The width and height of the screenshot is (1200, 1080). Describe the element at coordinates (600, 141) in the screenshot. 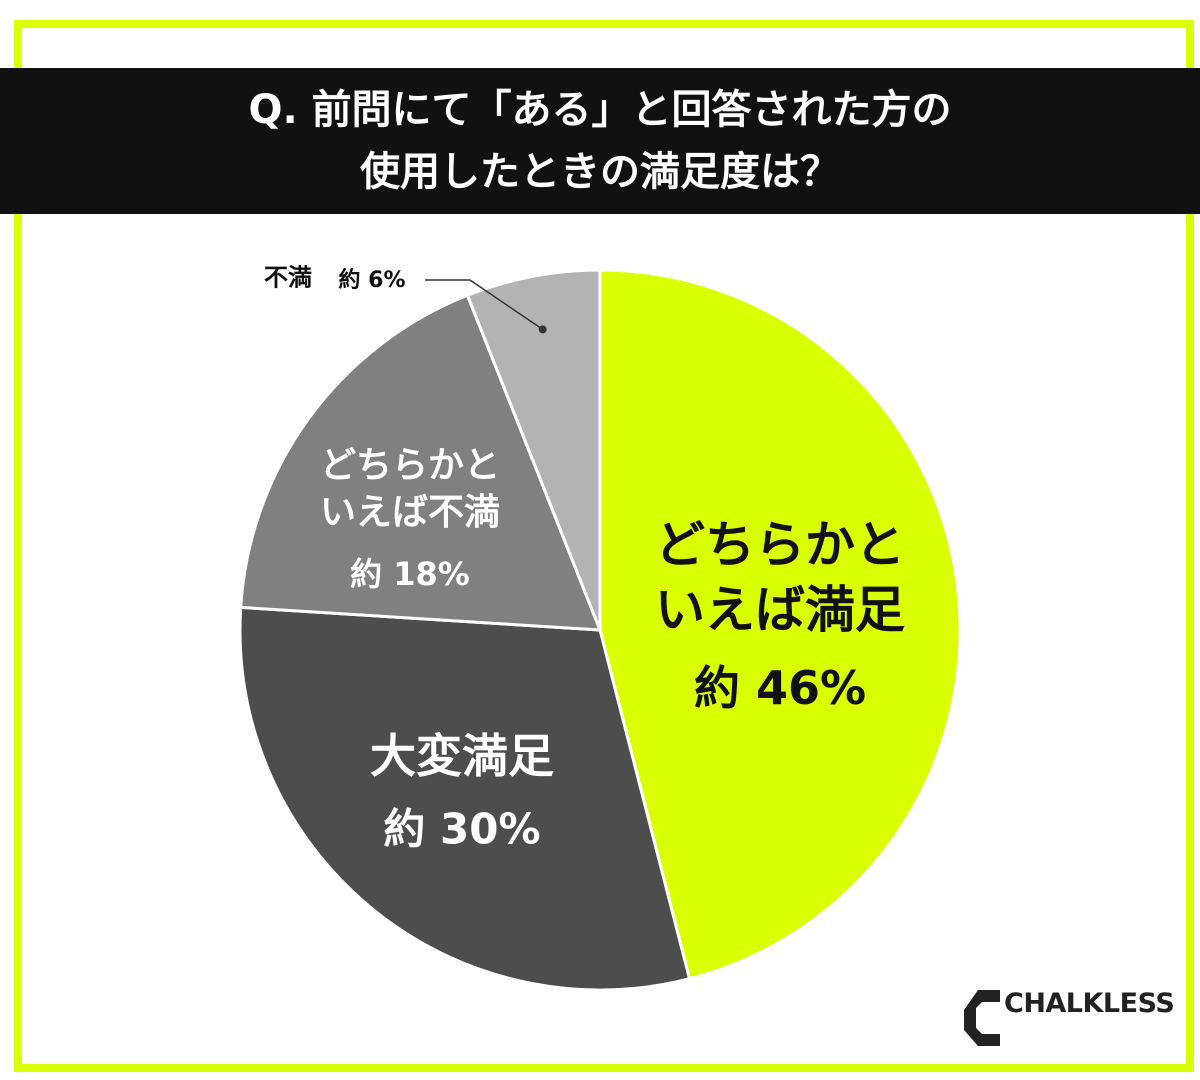

I see `chart-title: Q. 前問にて「ある」と回答された方の 使用したときの満足度は？` at that location.